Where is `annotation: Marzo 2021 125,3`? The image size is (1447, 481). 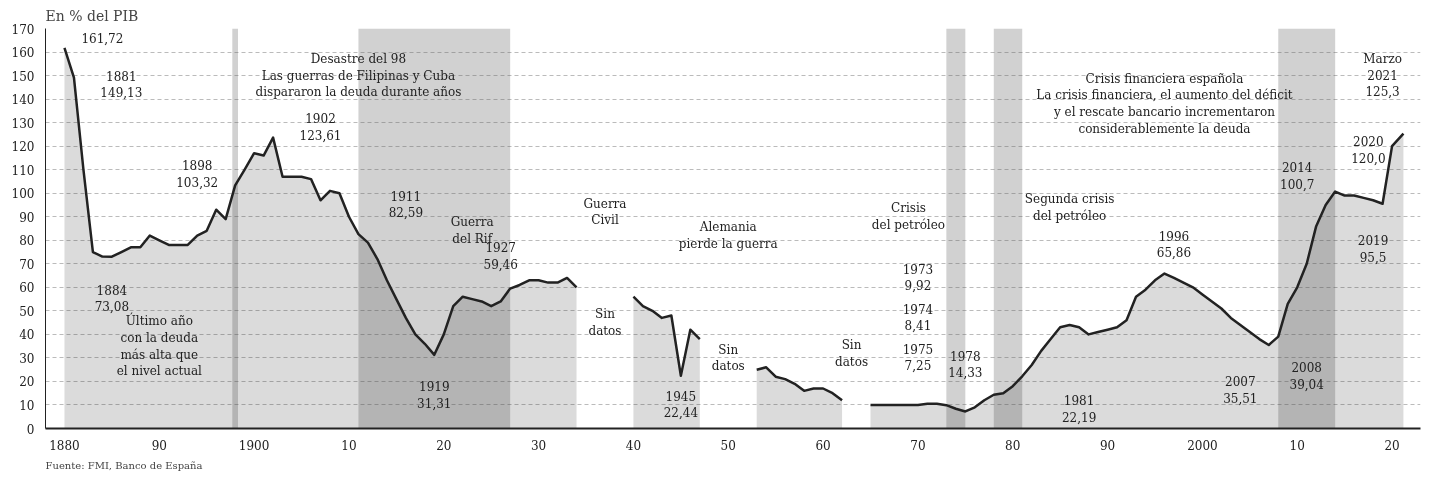
annotation: Marzo 2021 125,3 is located at coordinates (1382, 75).